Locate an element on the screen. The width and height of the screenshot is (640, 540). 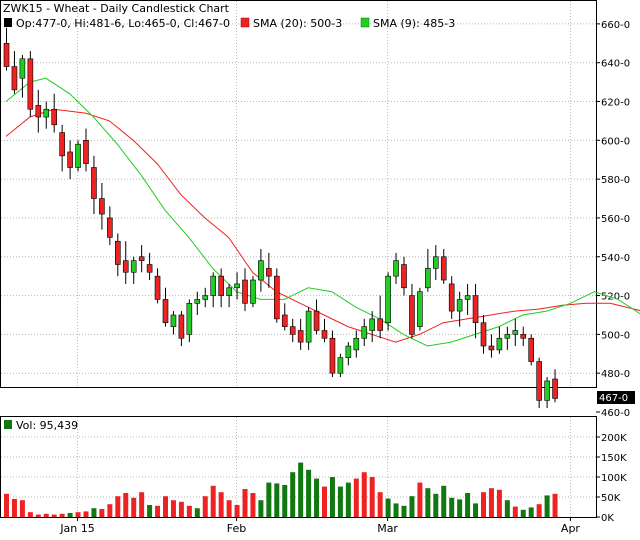
sma20-label: SMA (20): 500-3 is located at coordinates (297, 23).